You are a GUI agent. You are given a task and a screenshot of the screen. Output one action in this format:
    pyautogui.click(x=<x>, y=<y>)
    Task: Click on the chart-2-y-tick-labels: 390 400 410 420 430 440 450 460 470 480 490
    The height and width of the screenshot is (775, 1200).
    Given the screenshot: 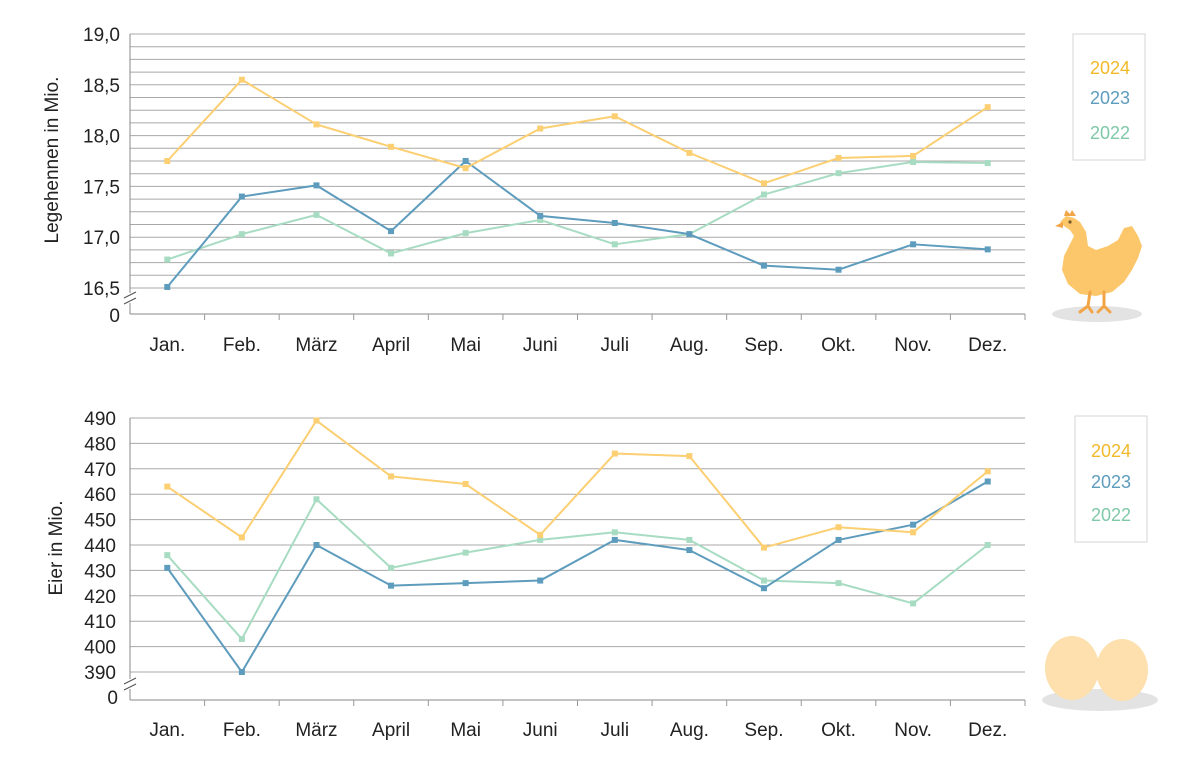 What is the action you would take?
    pyautogui.click(x=100, y=546)
    